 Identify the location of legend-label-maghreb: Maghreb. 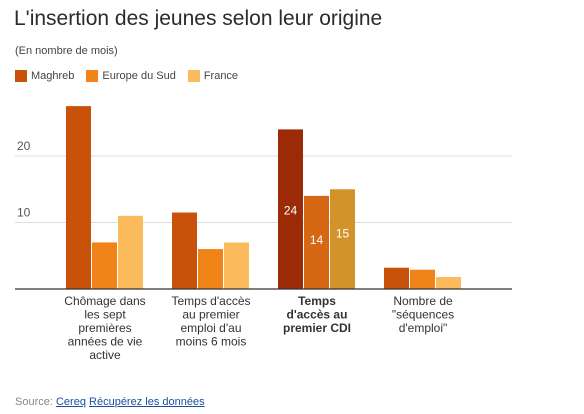
(53, 76).